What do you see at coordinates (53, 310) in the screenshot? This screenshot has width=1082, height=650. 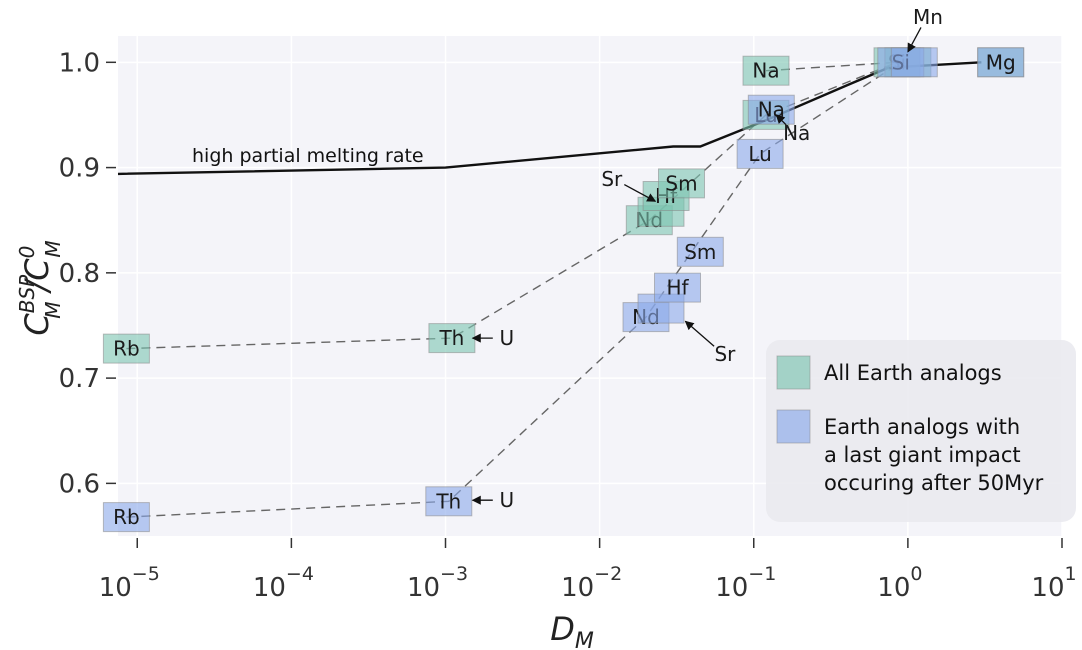 I see `y-num-sub: M` at bounding box center [53, 310].